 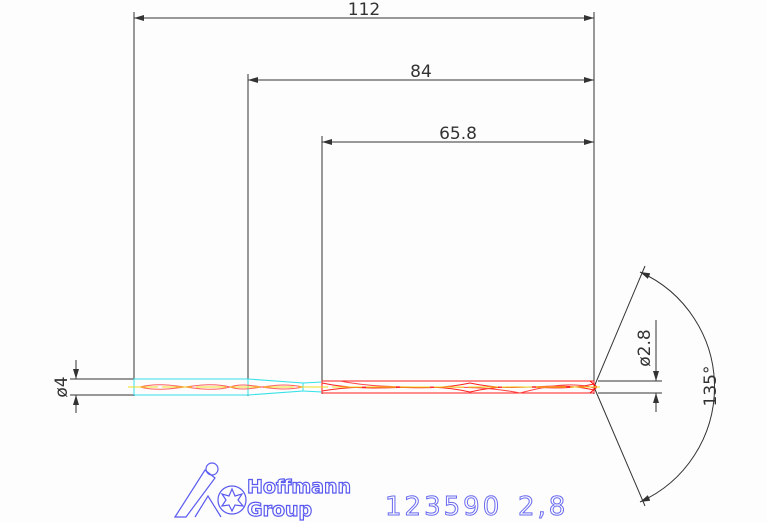 What do you see at coordinates (364, 80) in the screenshot?
I see `dim-lines` at bounding box center [364, 80].